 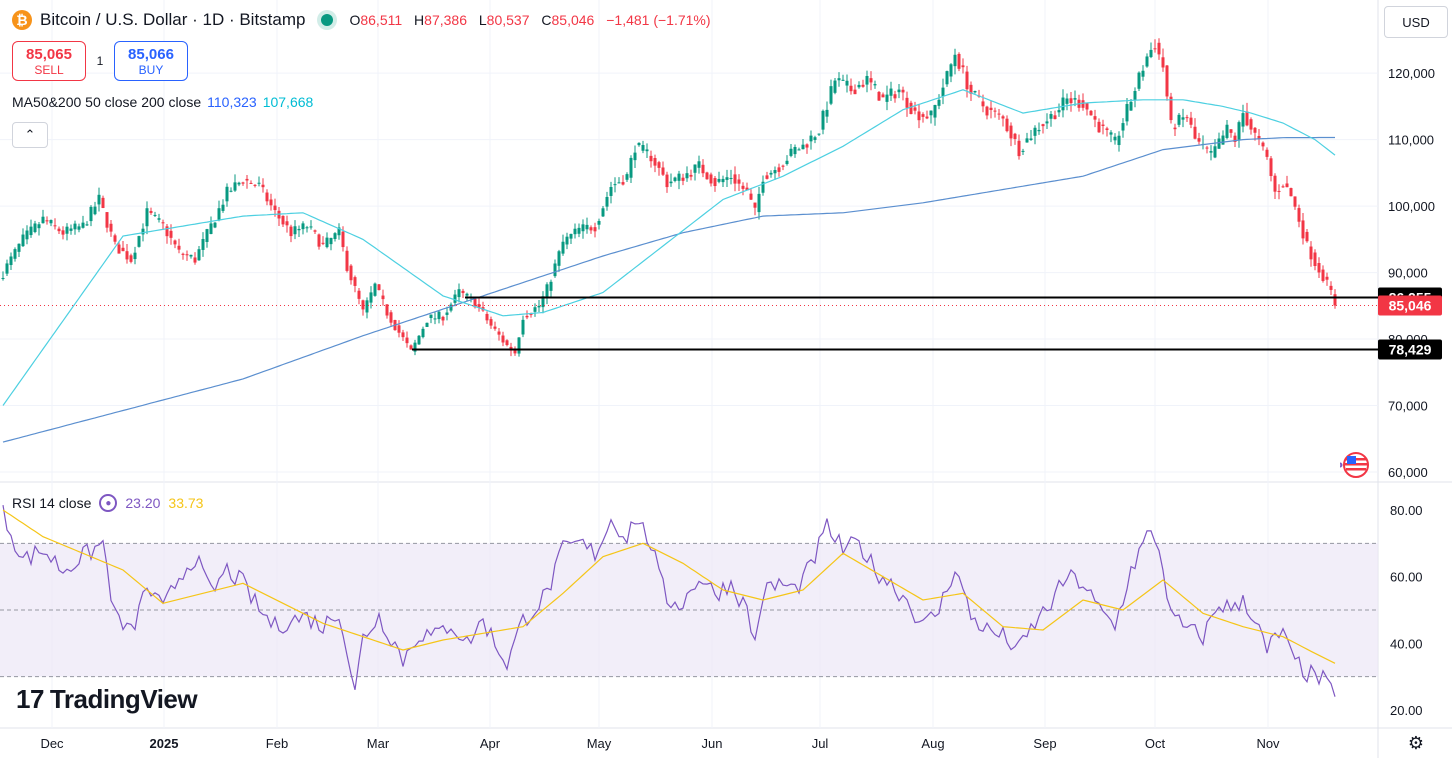 I want to click on us-flag-icon, so click(x=1355, y=465).